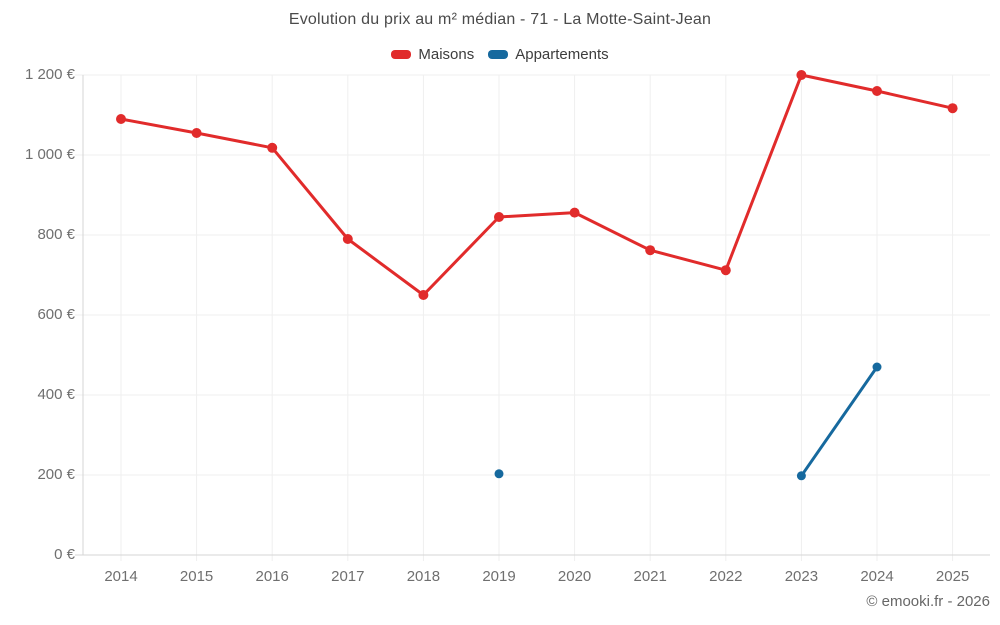 The image size is (1000, 625). I want to click on y-tick-label: 200 €, so click(56, 474).